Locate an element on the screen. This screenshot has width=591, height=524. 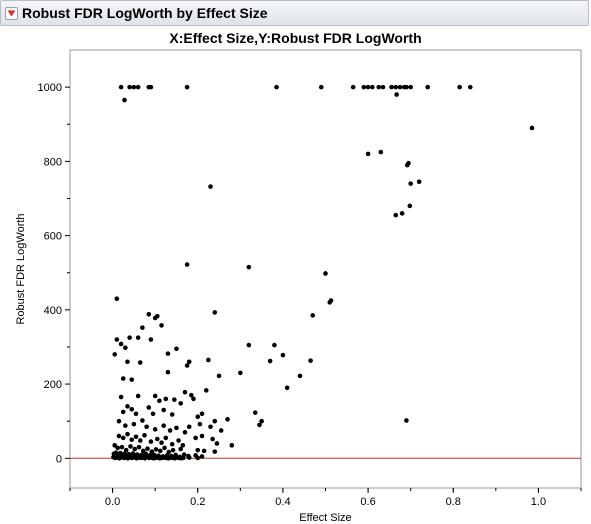
x-tick-label: 0.2 is located at coordinates (197, 502).